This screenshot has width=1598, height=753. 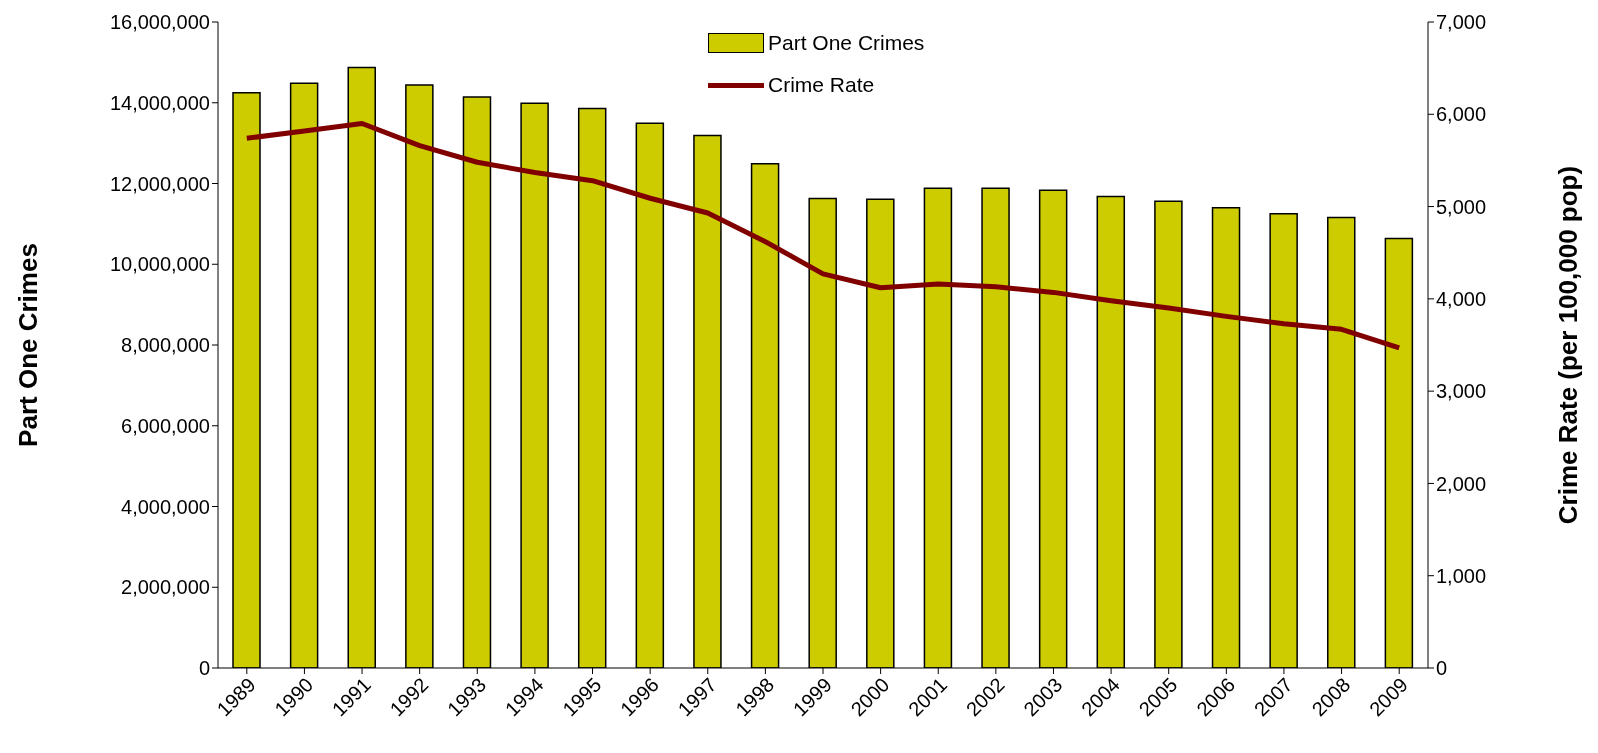 What do you see at coordinates (1461, 575) in the screenshot?
I see `y2-tick-label: 1,000` at bounding box center [1461, 575].